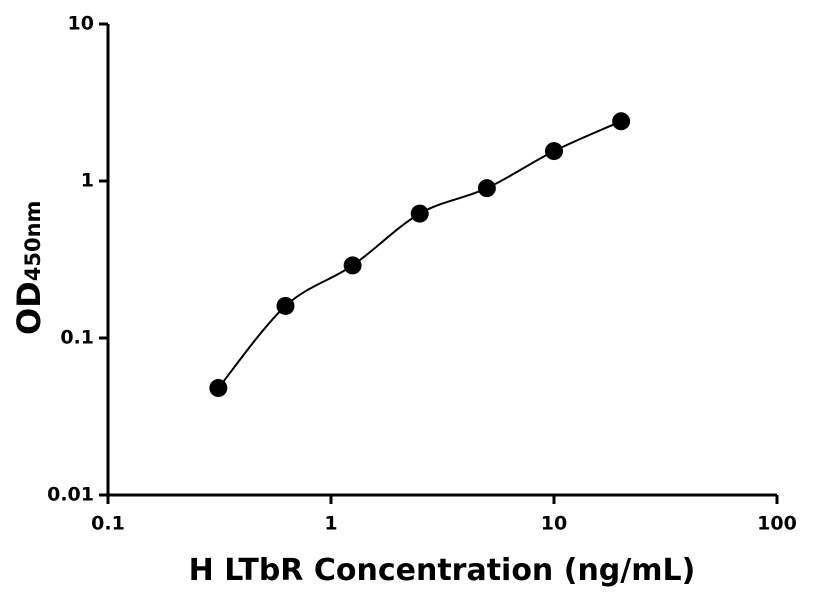  Describe the element at coordinates (29, 308) in the screenshot. I see `y-axis-label-main: OD` at that location.